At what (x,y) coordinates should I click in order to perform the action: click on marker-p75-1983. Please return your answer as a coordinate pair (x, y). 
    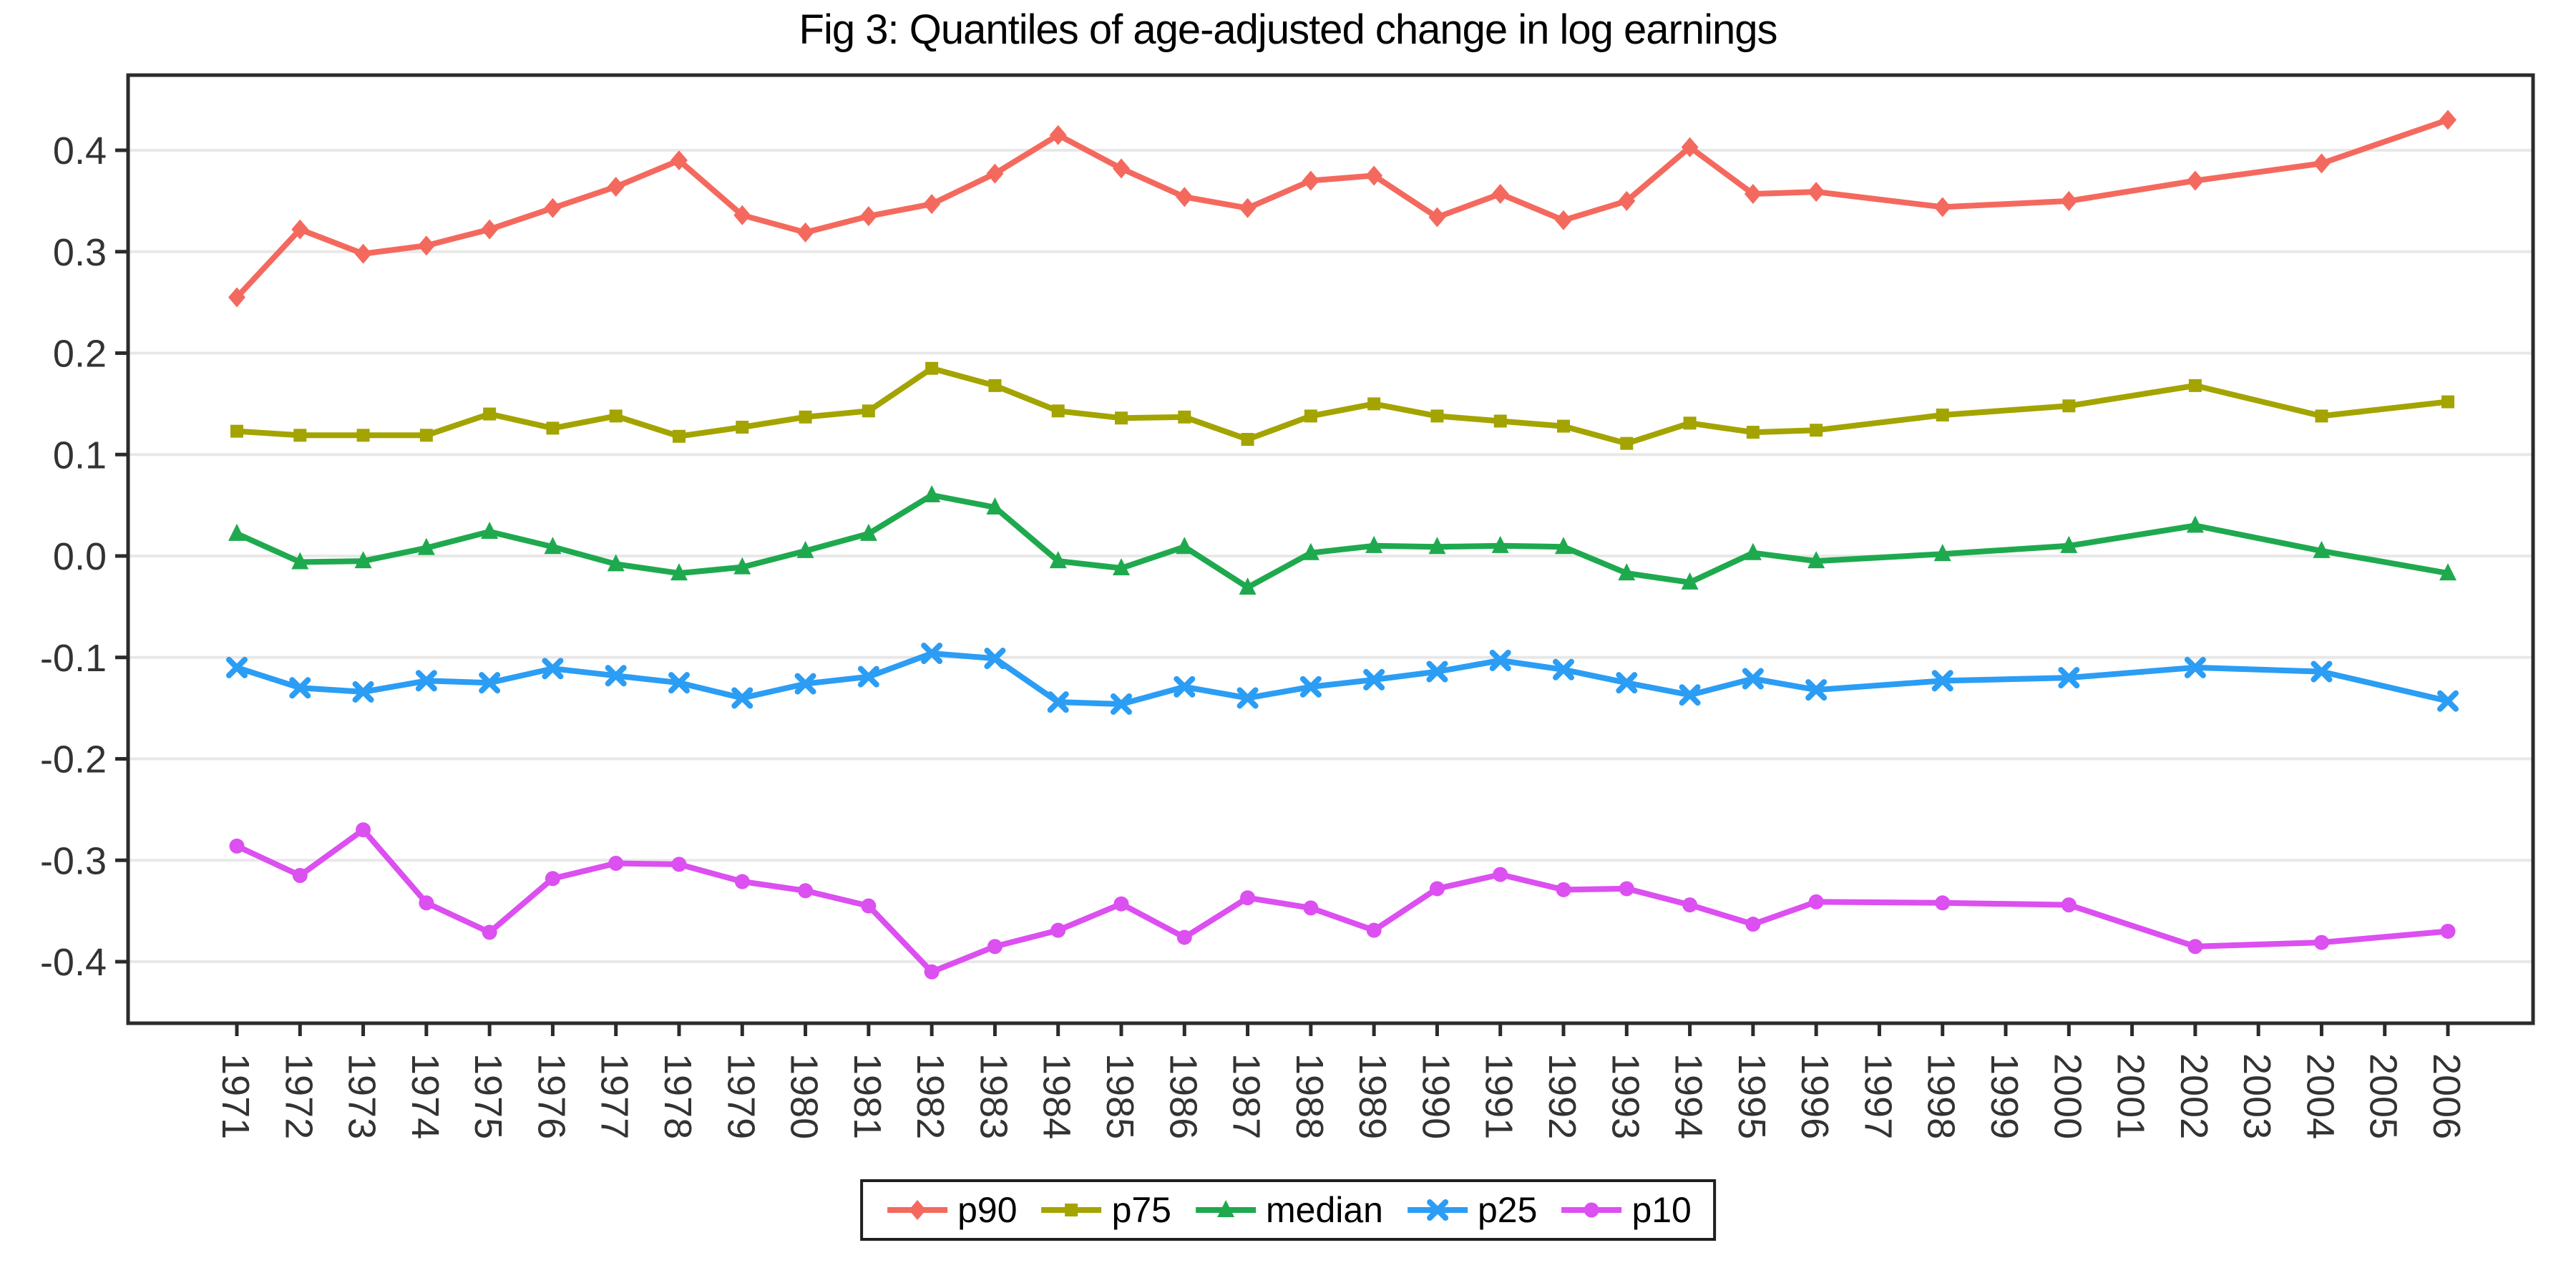
    Looking at the image, I should click on (995, 385).